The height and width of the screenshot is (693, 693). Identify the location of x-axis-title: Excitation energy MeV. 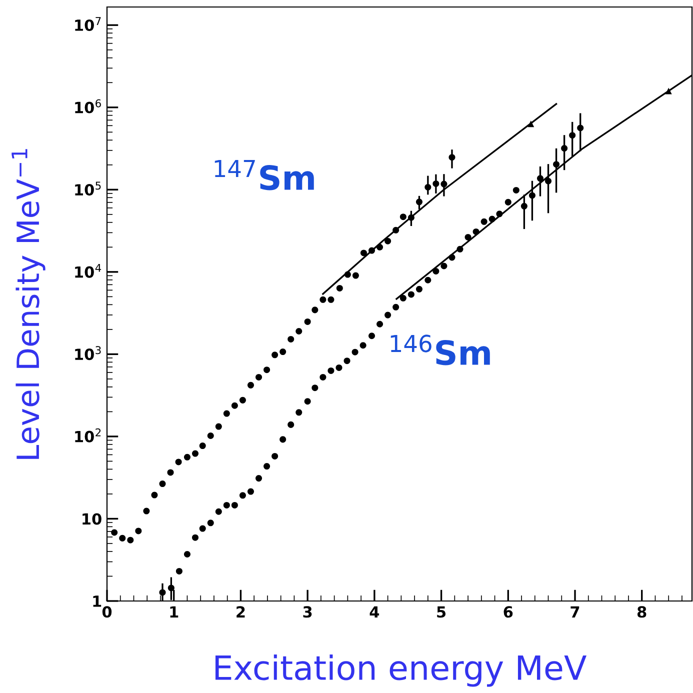
(400, 670).